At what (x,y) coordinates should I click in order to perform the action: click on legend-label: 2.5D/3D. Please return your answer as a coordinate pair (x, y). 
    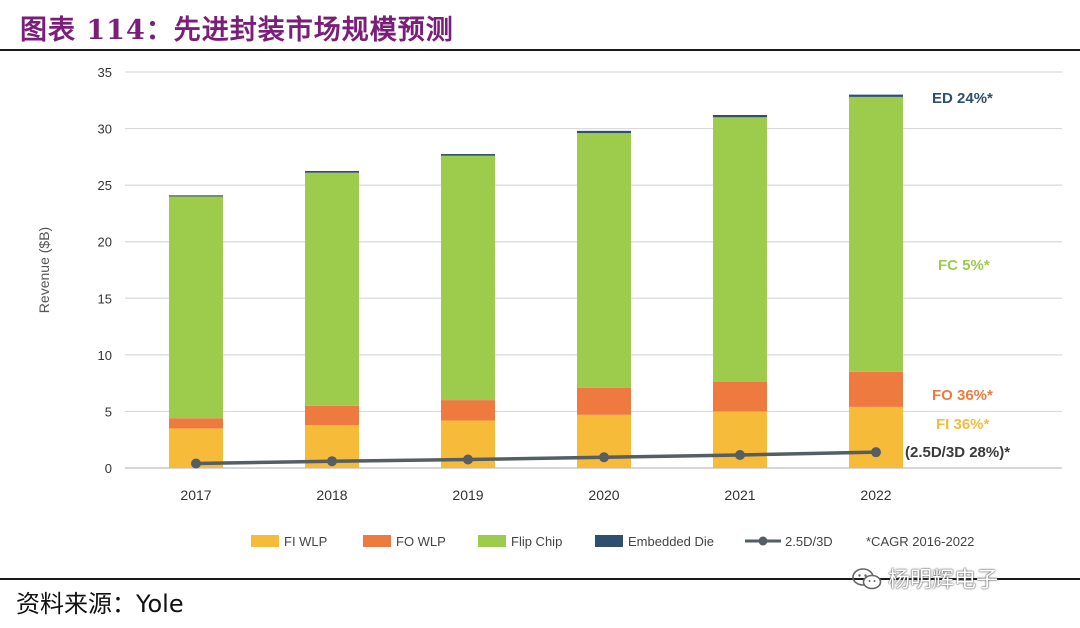
    Looking at the image, I should click on (809, 541).